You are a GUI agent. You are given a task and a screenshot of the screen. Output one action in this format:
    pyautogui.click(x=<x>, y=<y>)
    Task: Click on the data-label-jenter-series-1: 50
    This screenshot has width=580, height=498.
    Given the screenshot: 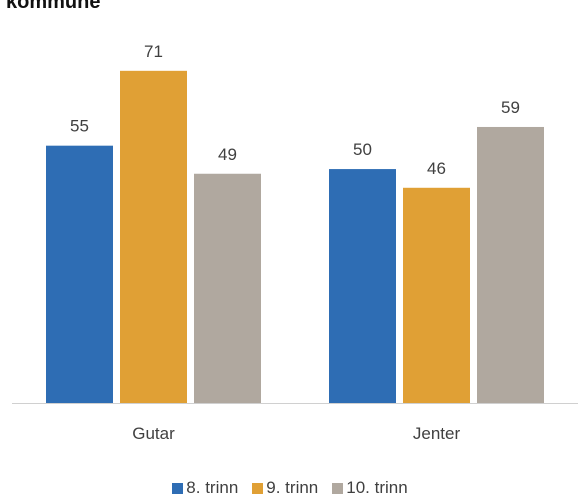 What is the action you would take?
    pyautogui.click(x=362, y=149)
    